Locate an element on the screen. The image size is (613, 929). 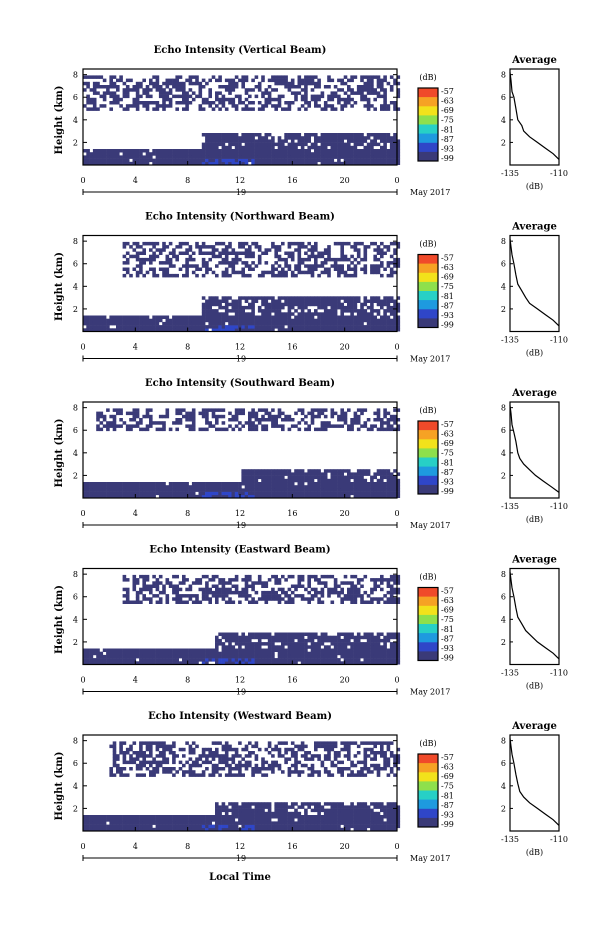
average-x-label: (dB) is located at coordinates (534, 186).